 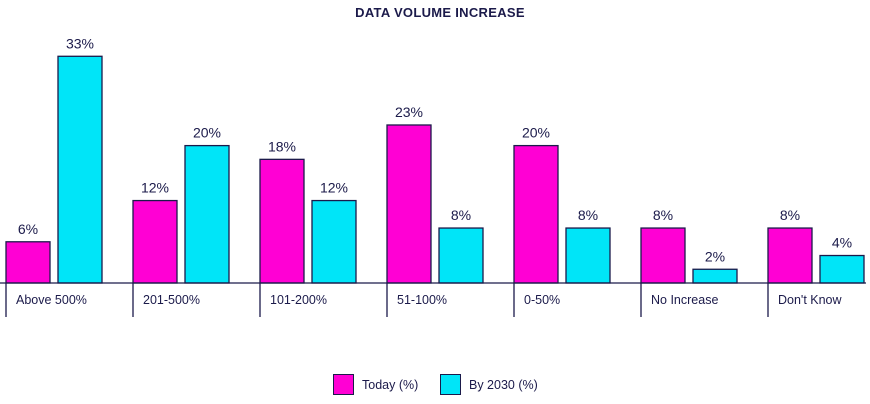 I want to click on data-label: 2%, so click(x=715, y=256).